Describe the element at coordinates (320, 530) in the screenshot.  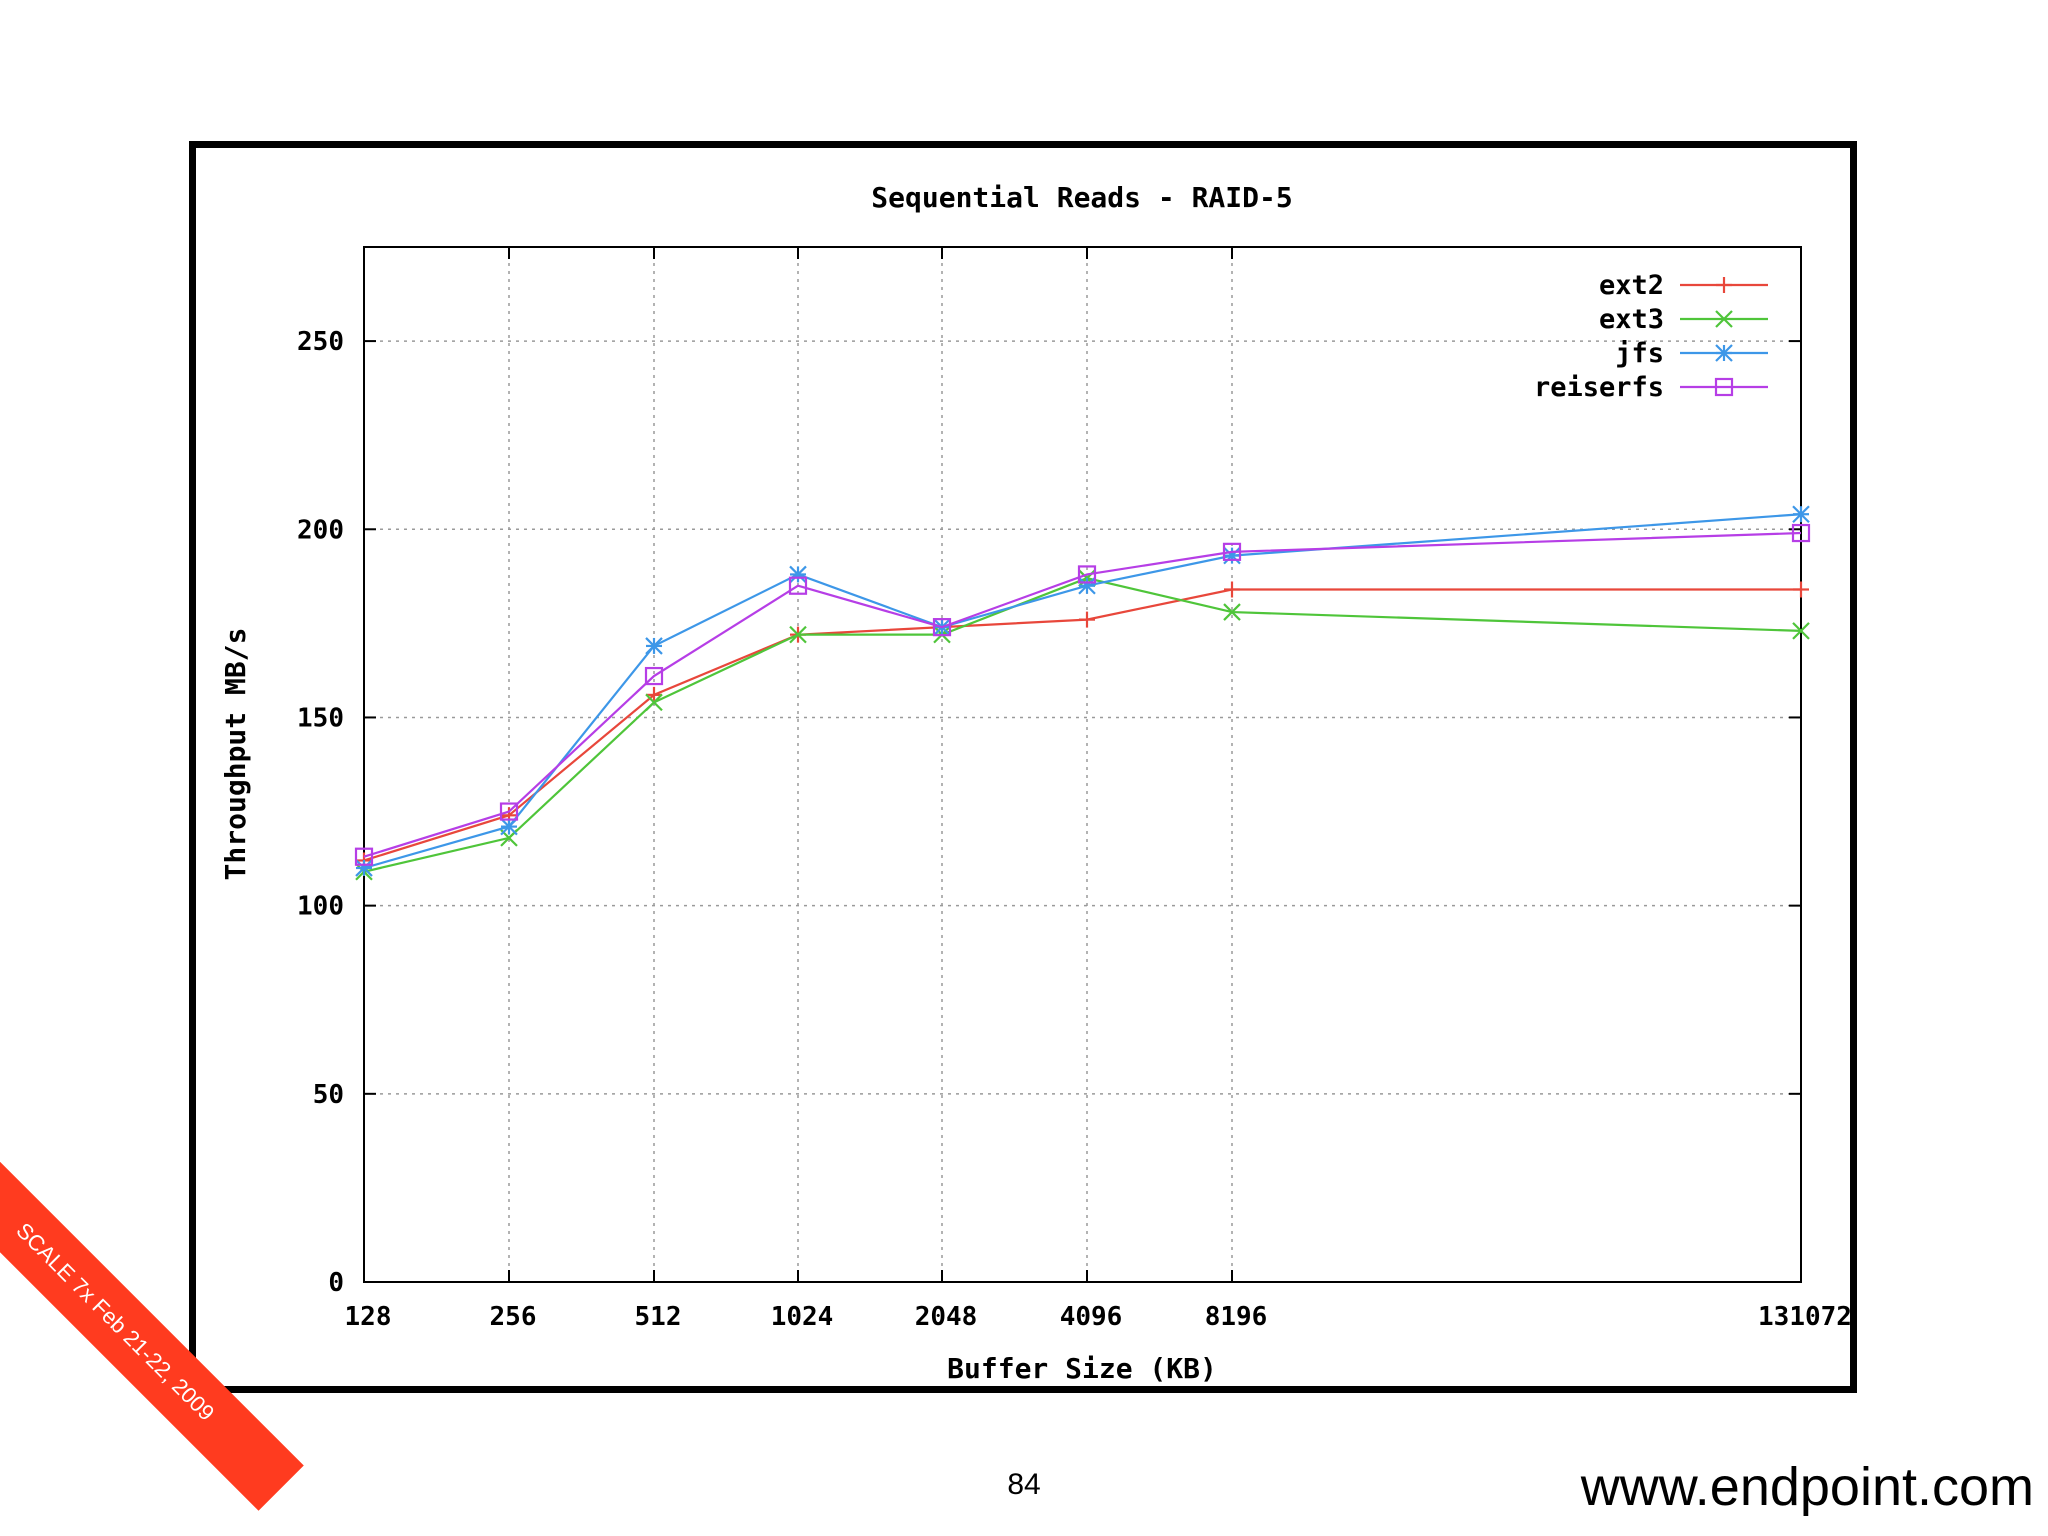
I see `y-tick-label: 200` at that location.